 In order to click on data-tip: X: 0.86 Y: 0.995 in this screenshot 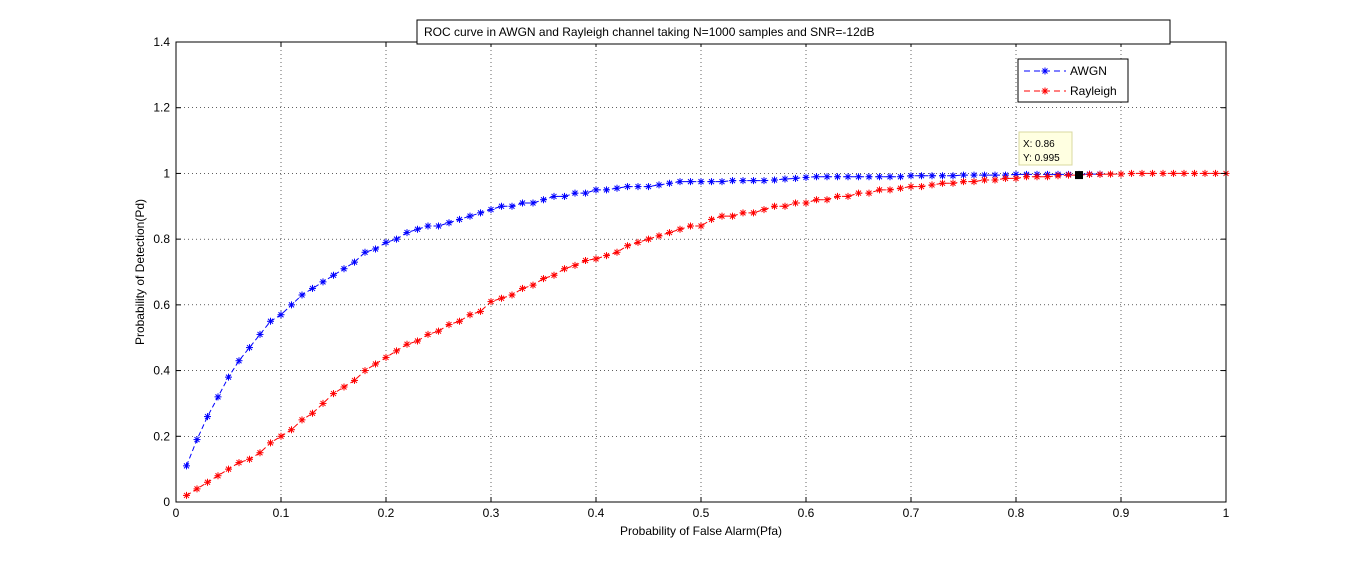, I will do `click(1050, 155)`.